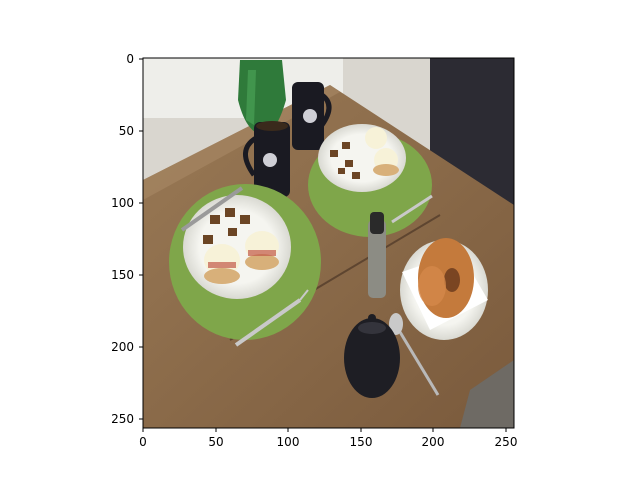  What do you see at coordinates (215, 442) in the screenshot?
I see `x-tick-label: 50` at bounding box center [215, 442].